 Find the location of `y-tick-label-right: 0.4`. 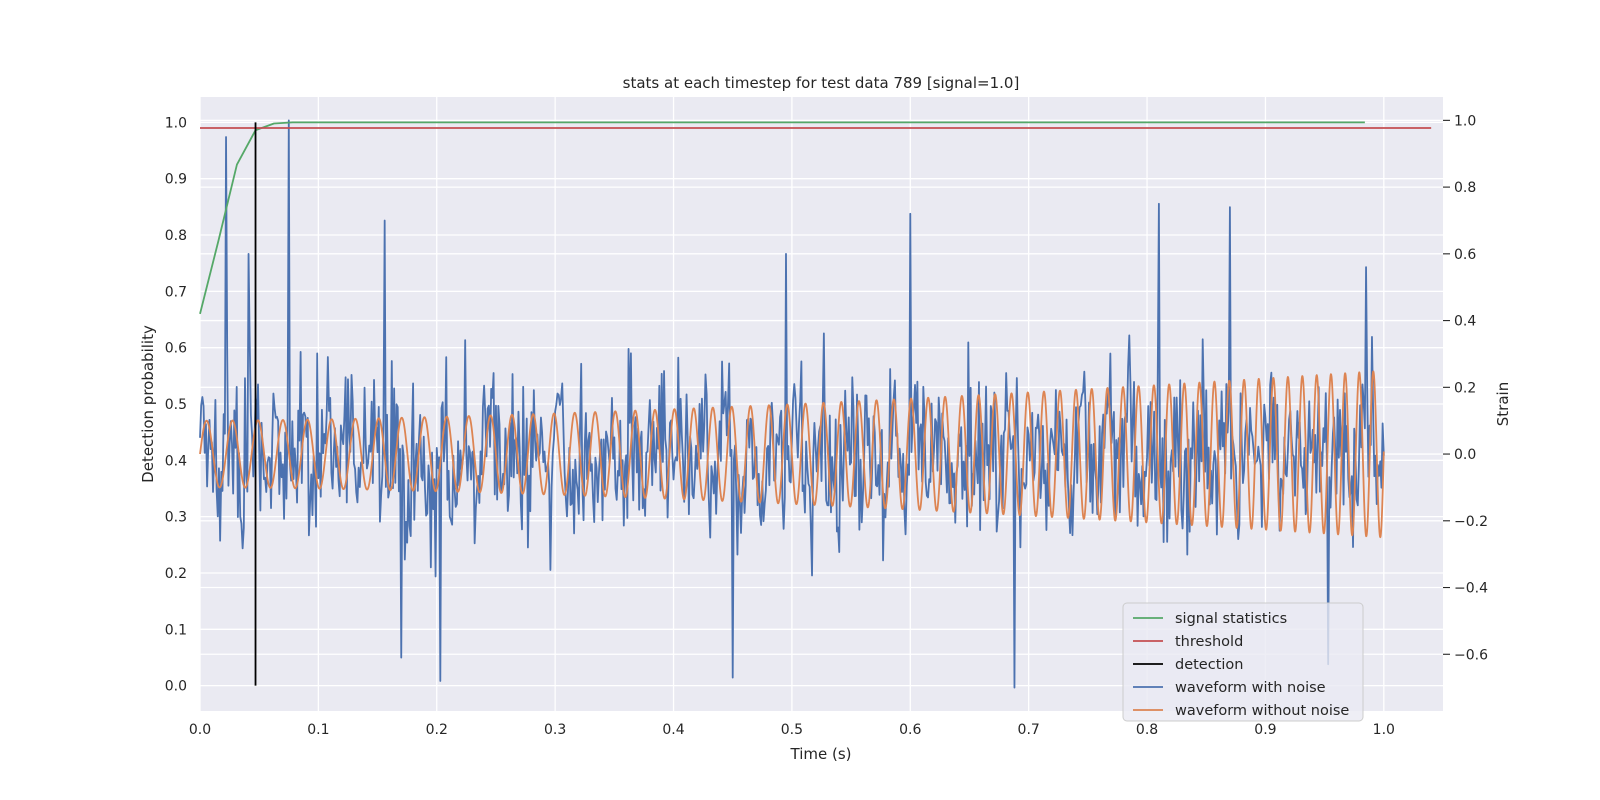

y-tick-label-right: 0.4 is located at coordinates (1465, 322).